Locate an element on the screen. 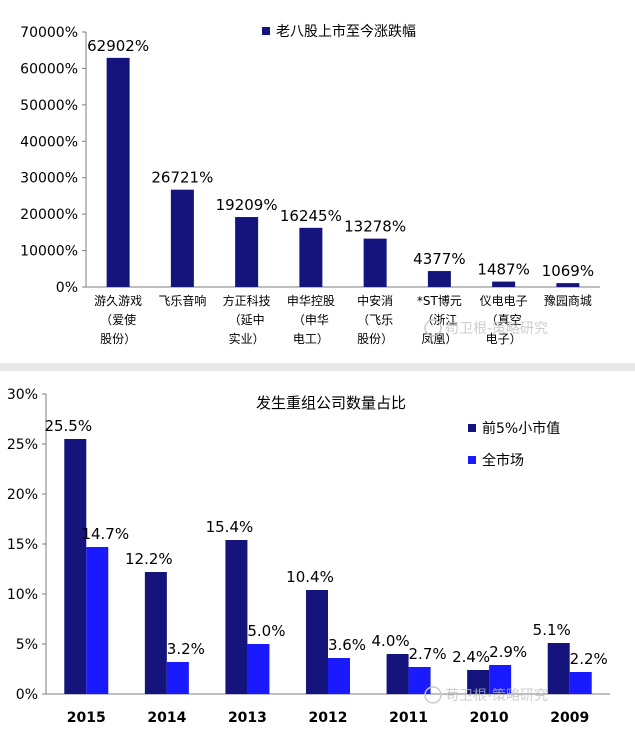  category-label: （真空 is located at coordinates (504, 320).